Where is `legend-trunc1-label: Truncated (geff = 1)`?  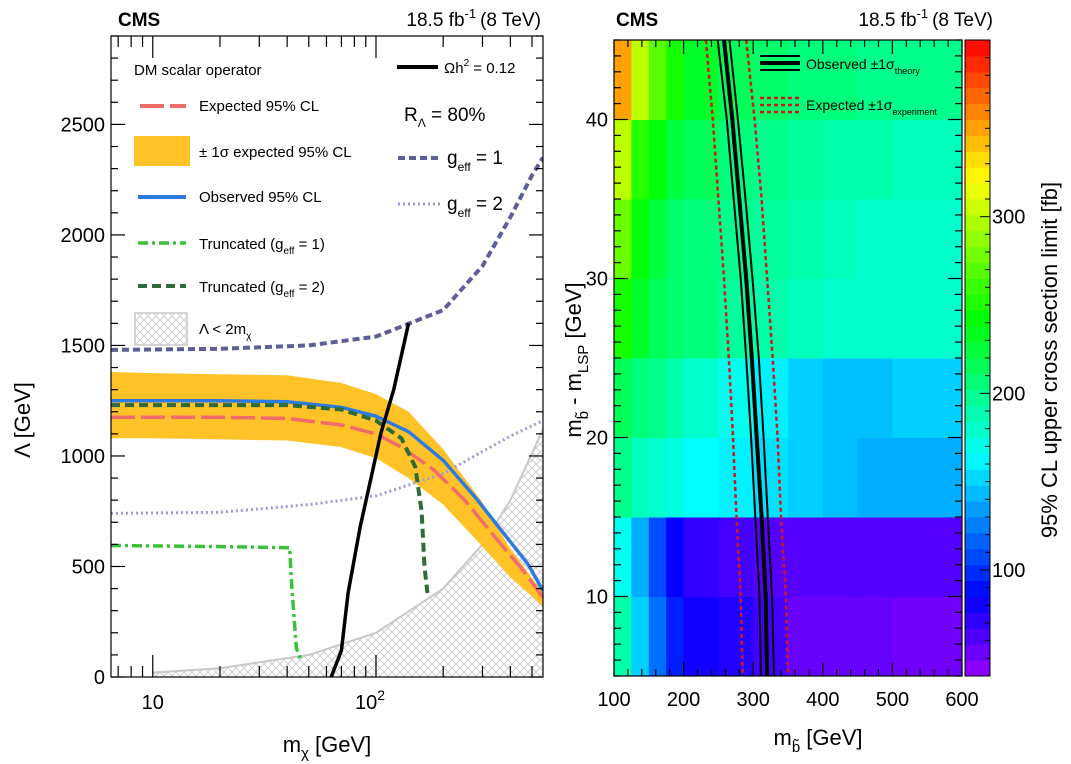
legend-trunc1-label: Truncated (geff = 1) is located at coordinates (262, 246).